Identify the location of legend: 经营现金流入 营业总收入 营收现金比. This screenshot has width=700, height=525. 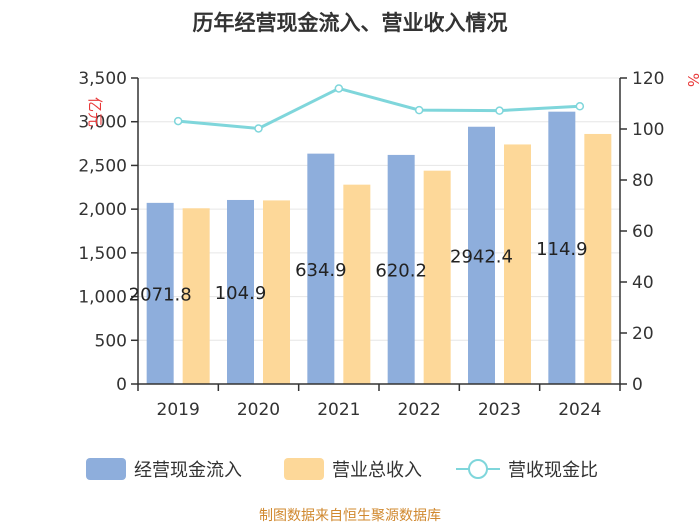
(342, 469).